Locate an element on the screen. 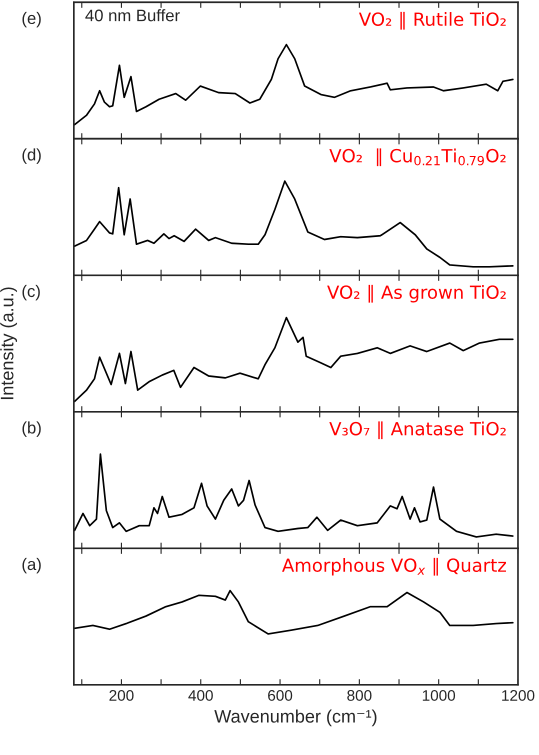 This screenshot has height=755, width=539. text: (b) is located at coordinates (31, 429).